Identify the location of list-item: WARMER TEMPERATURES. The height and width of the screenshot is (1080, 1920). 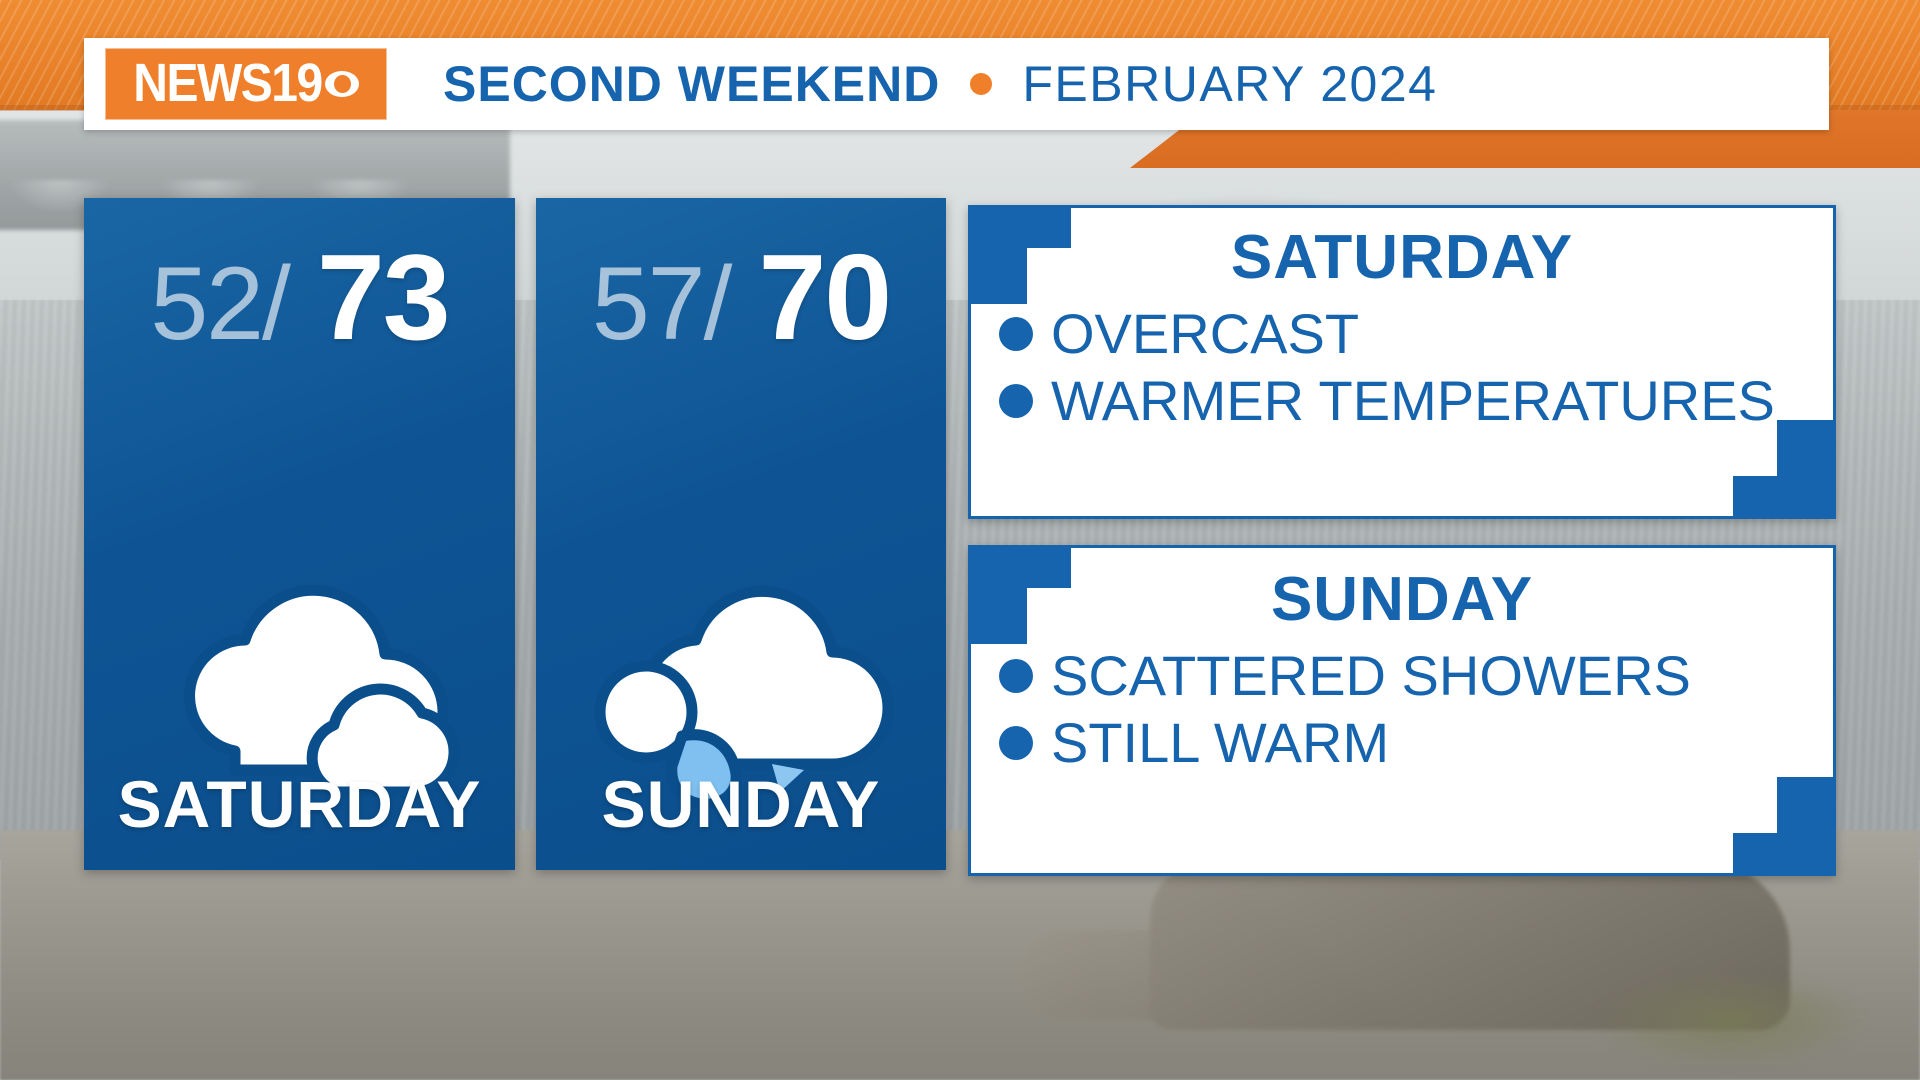
(1416, 400).